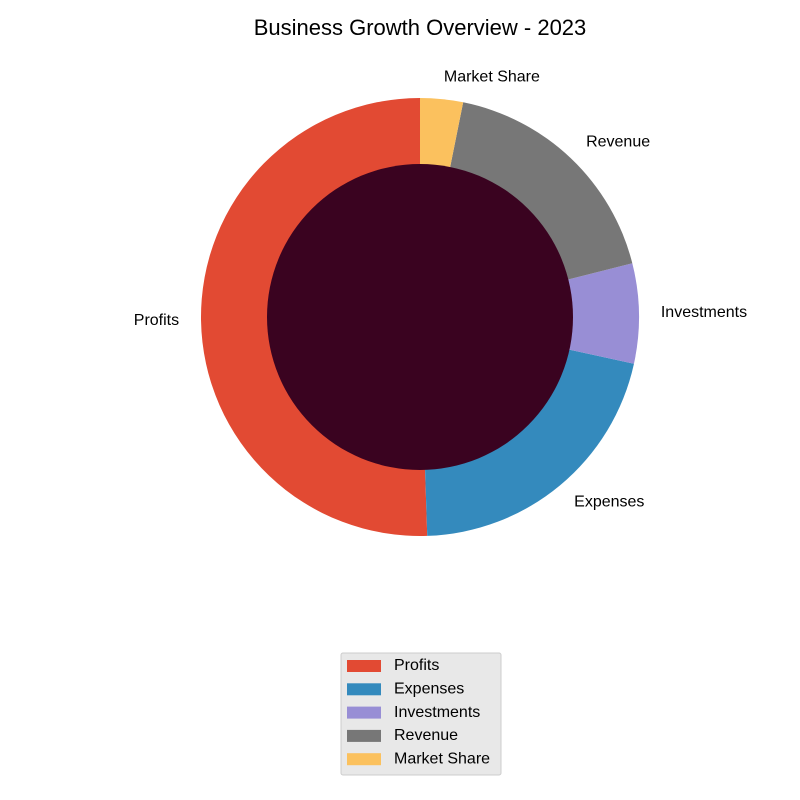 This screenshot has height=800, width=800. What do you see at coordinates (442, 758) in the screenshot?
I see `legend-label-market-share: Market Share` at bounding box center [442, 758].